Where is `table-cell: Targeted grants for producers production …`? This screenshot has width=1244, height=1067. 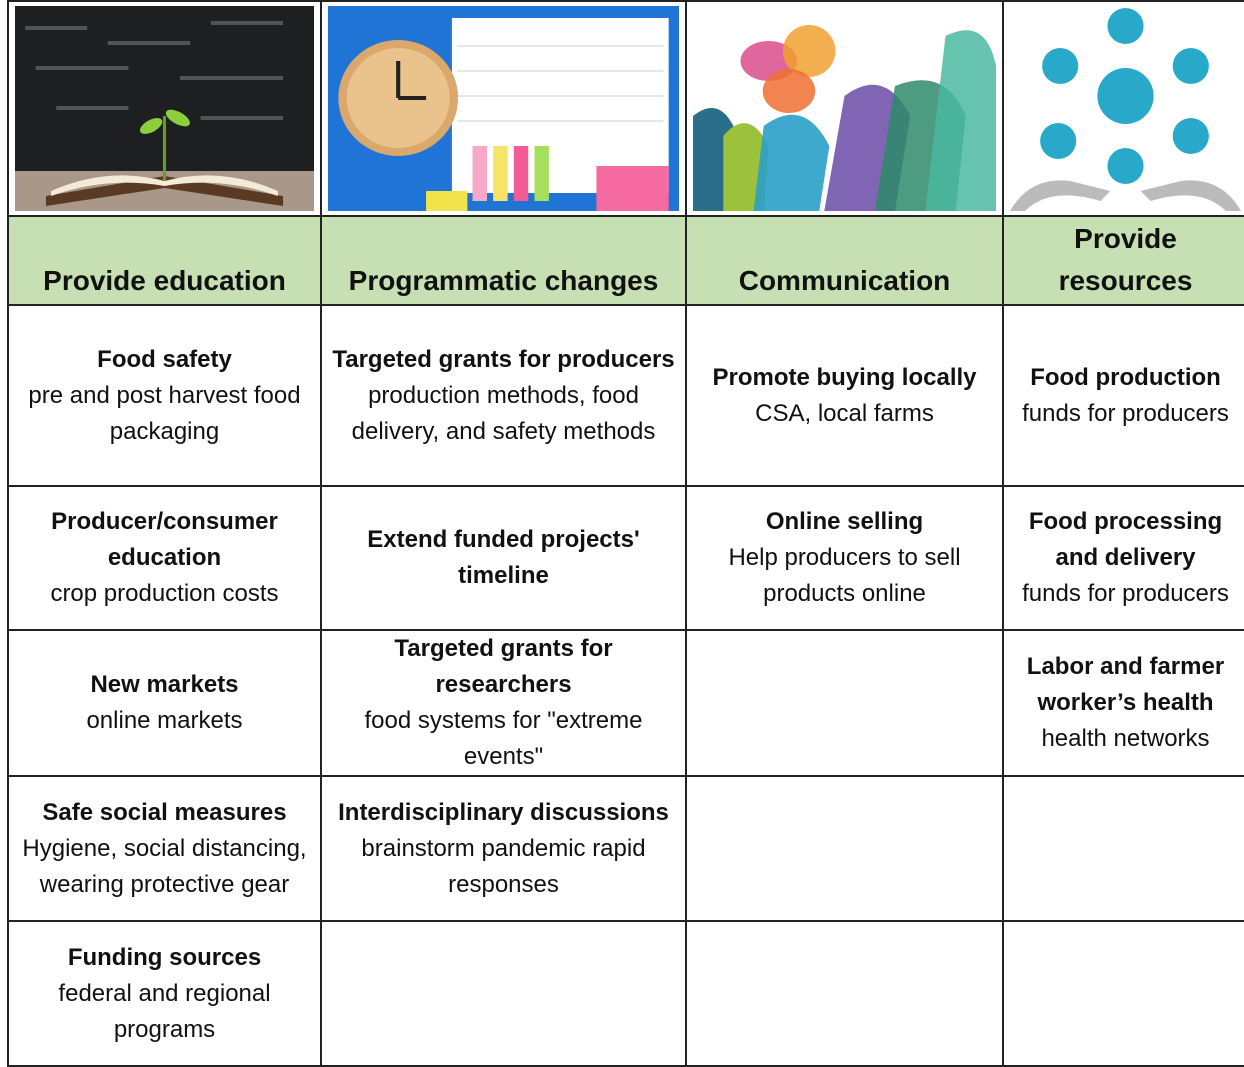
table-cell: Targeted grants for producers production … is located at coordinates (503, 395).